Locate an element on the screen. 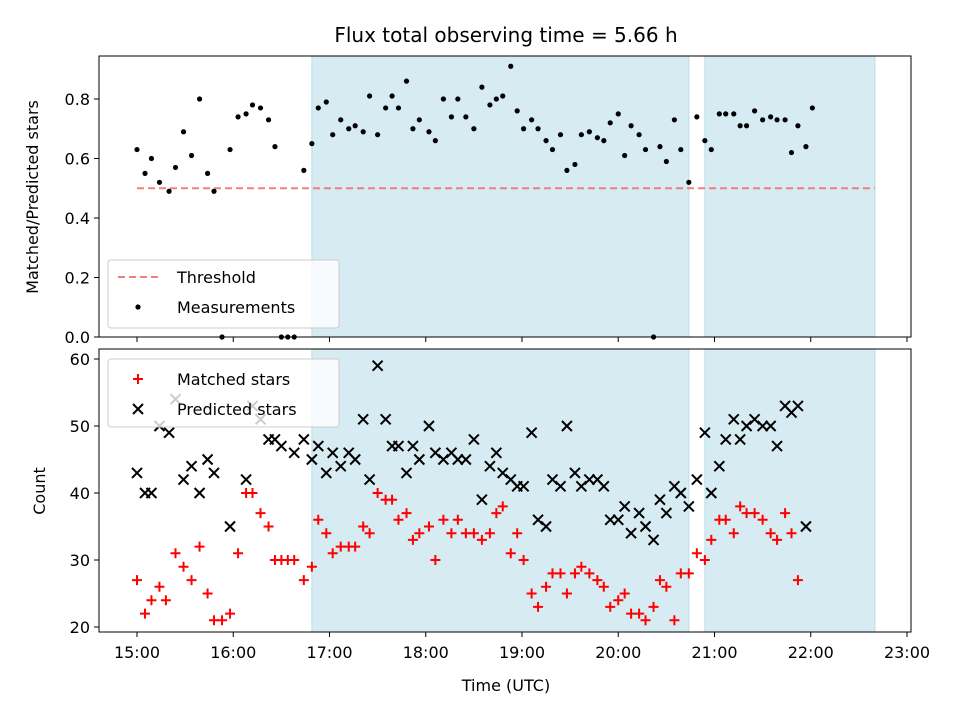 Image resolution: width=960 pixels, height=720 pixels. x-axis-label: Time (UTC) is located at coordinates (505, 685).